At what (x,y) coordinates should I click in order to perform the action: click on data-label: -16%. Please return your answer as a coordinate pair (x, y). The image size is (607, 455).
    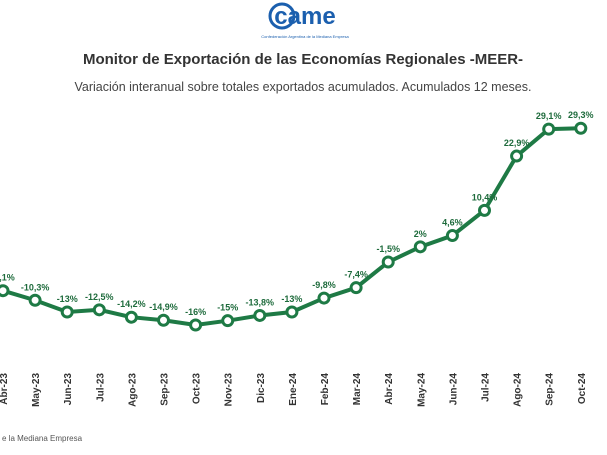
    Looking at the image, I should click on (195, 312).